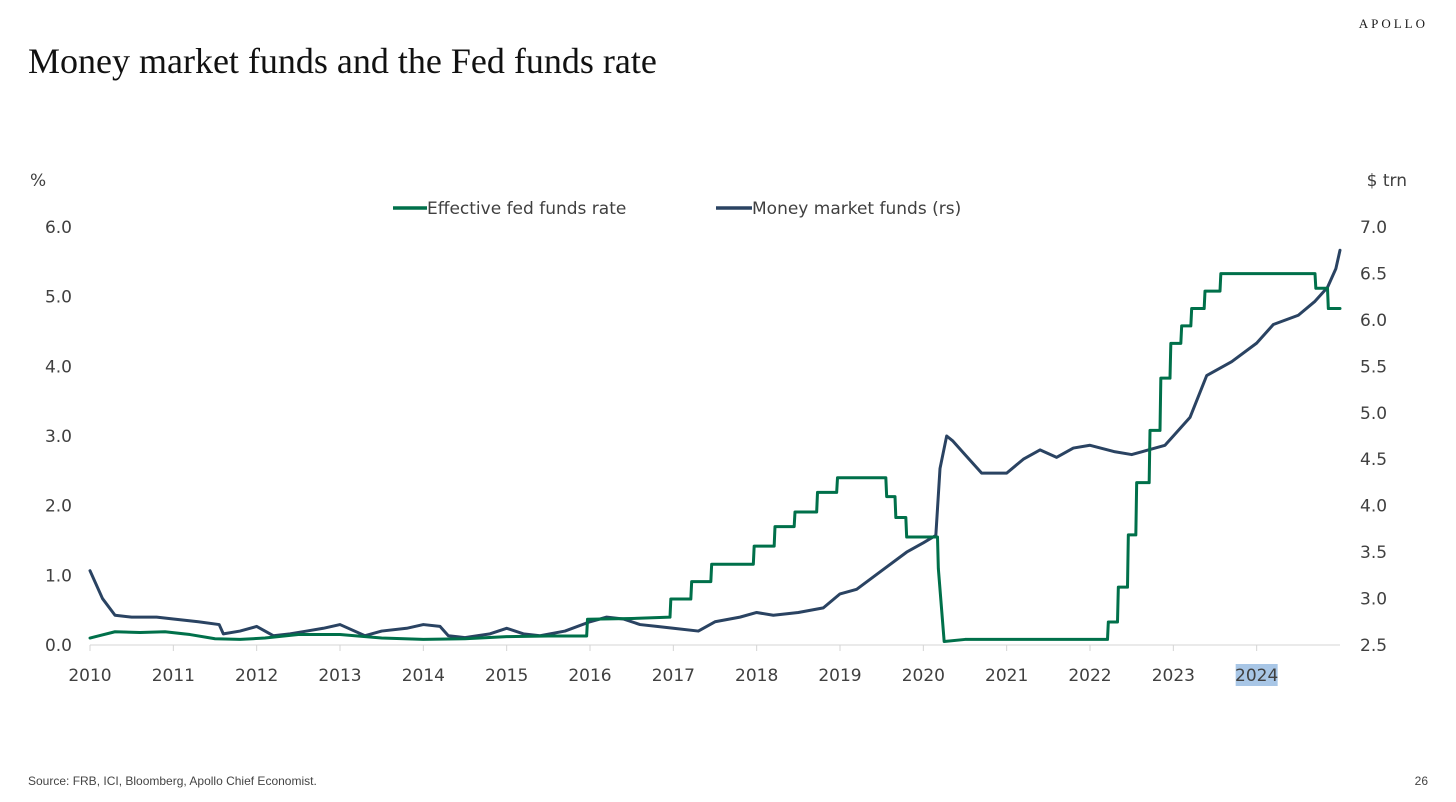  I want to click on x-tick-label: 2012, so click(256, 676).